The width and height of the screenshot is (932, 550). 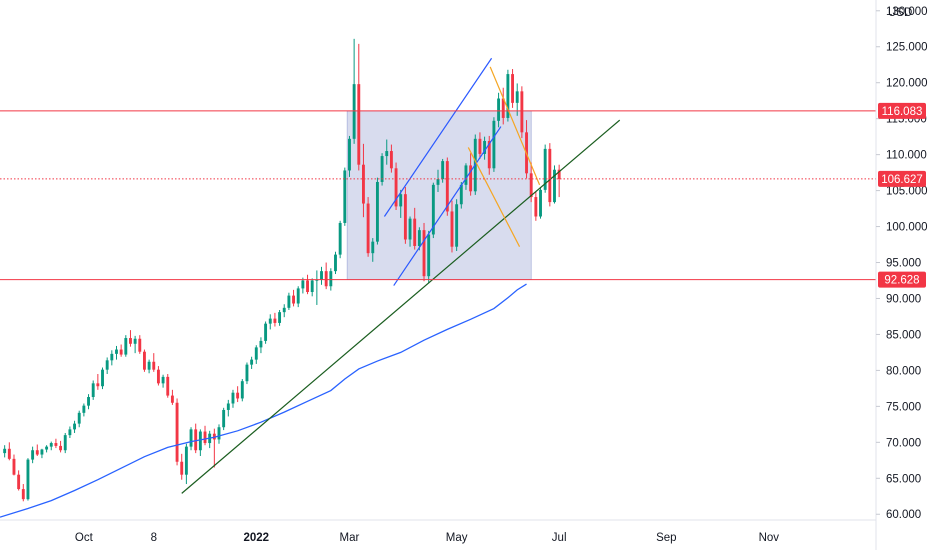 I want to click on y-tick-label: 105.000, so click(x=907, y=192).